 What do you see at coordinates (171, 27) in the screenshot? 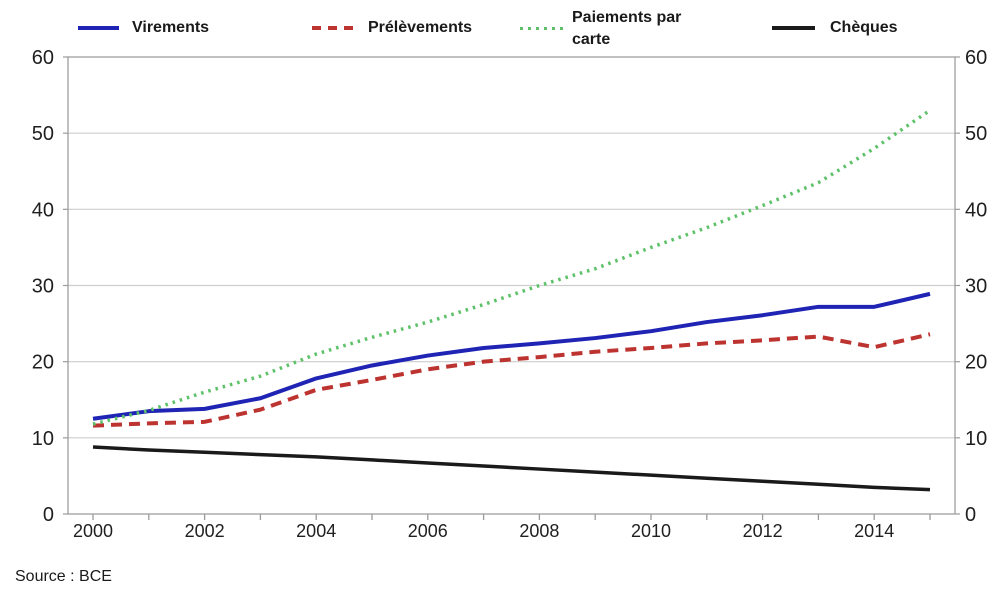
I see `legend-label-virements: Virements` at bounding box center [171, 27].